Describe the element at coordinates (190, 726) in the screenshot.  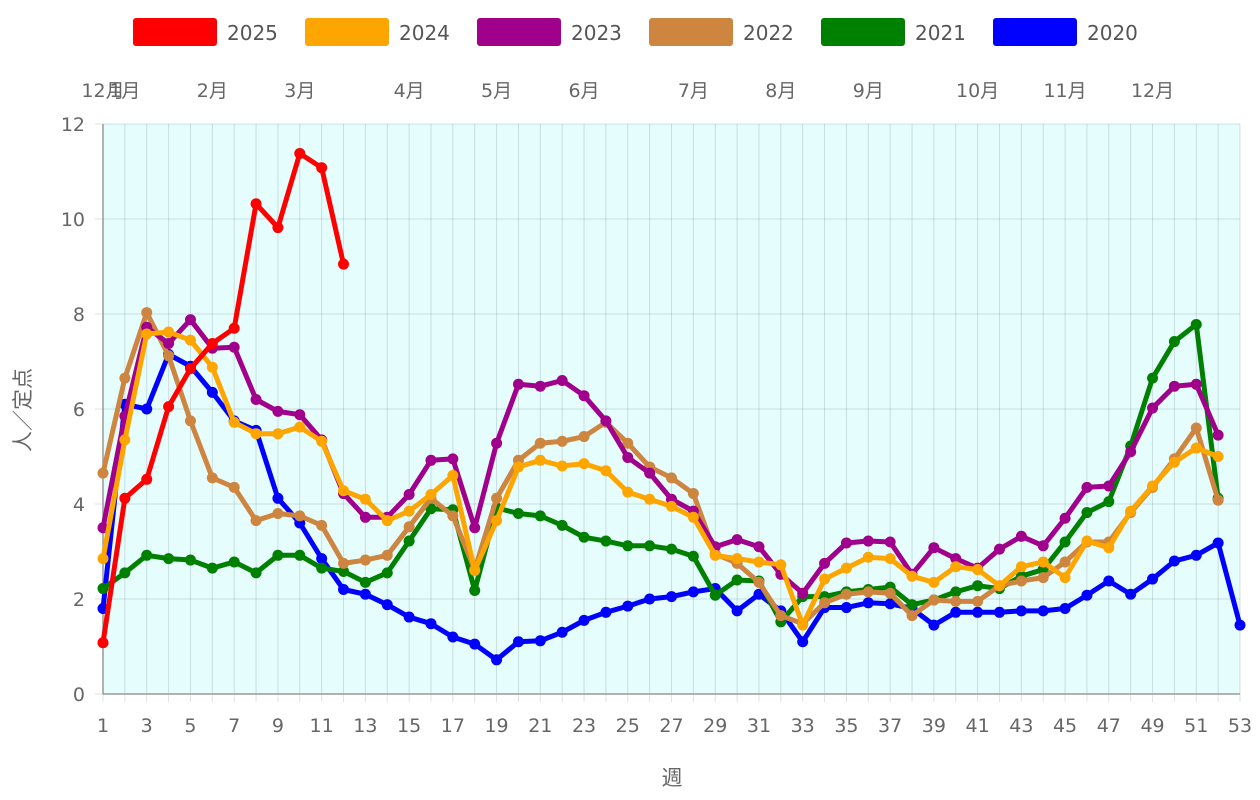
I see `x-tick-label: 5` at that location.